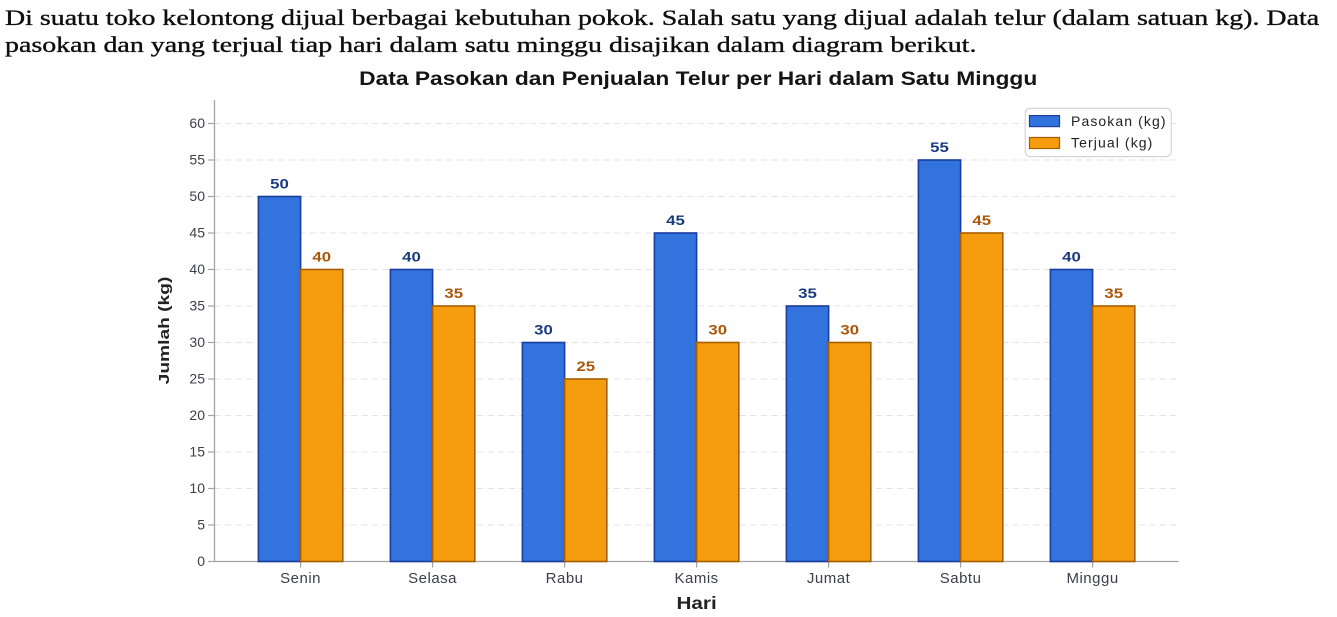 This screenshot has width=1337, height=617. Describe the element at coordinates (1119, 121) in the screenshot. I see `svg-text: Pasokan (kg)` at that location.